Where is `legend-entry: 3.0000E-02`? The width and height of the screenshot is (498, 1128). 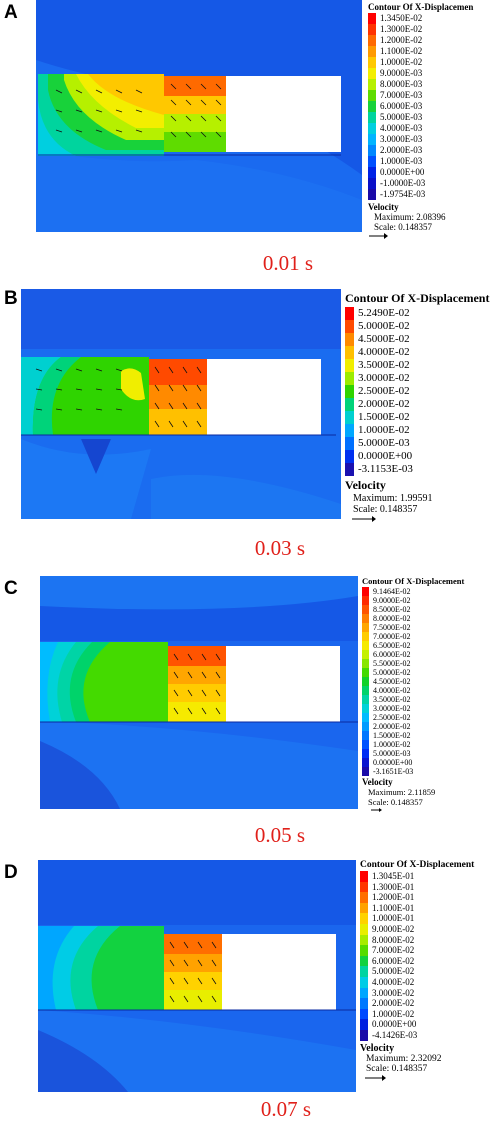 legend-entry: 3.0000E-02 is located at coordinates (417, 378).